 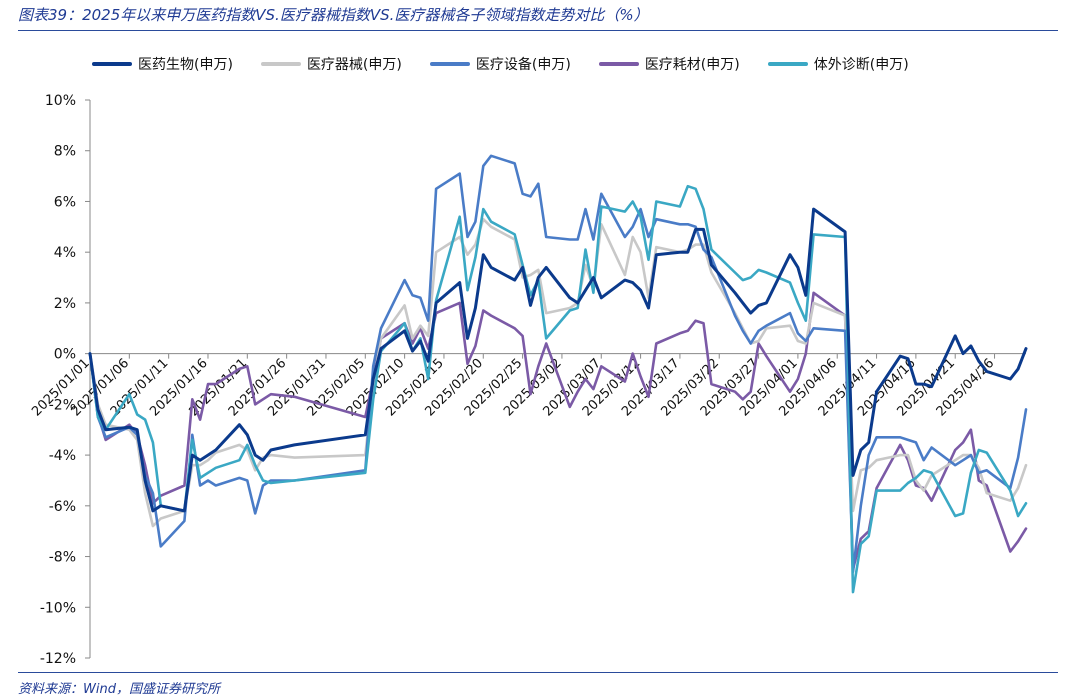 What do you see at coordinates (185, 65) in the screenshot?
I see `legend-label-pharma: 医药生物(申万)` at bounding box center [185, 65].